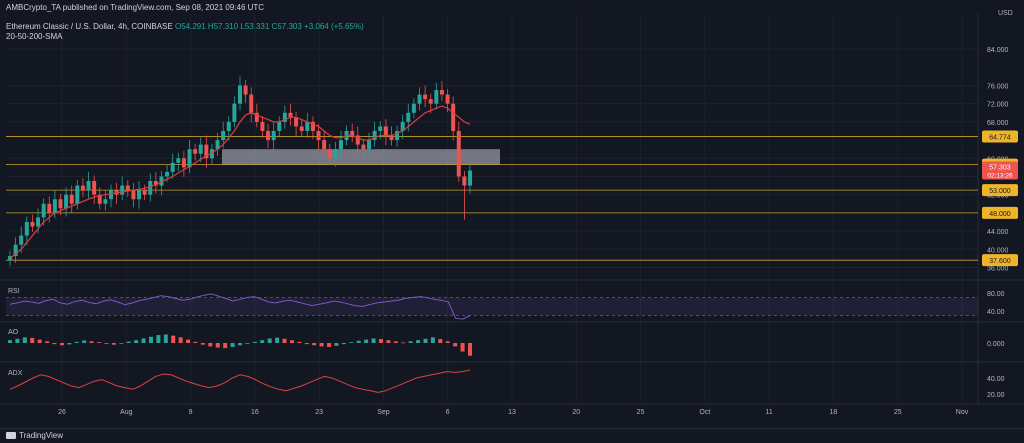 The height and width of the screenshot is (443, 1024). I want to click on tradingview-logo: TradingView, so click(34, 435).